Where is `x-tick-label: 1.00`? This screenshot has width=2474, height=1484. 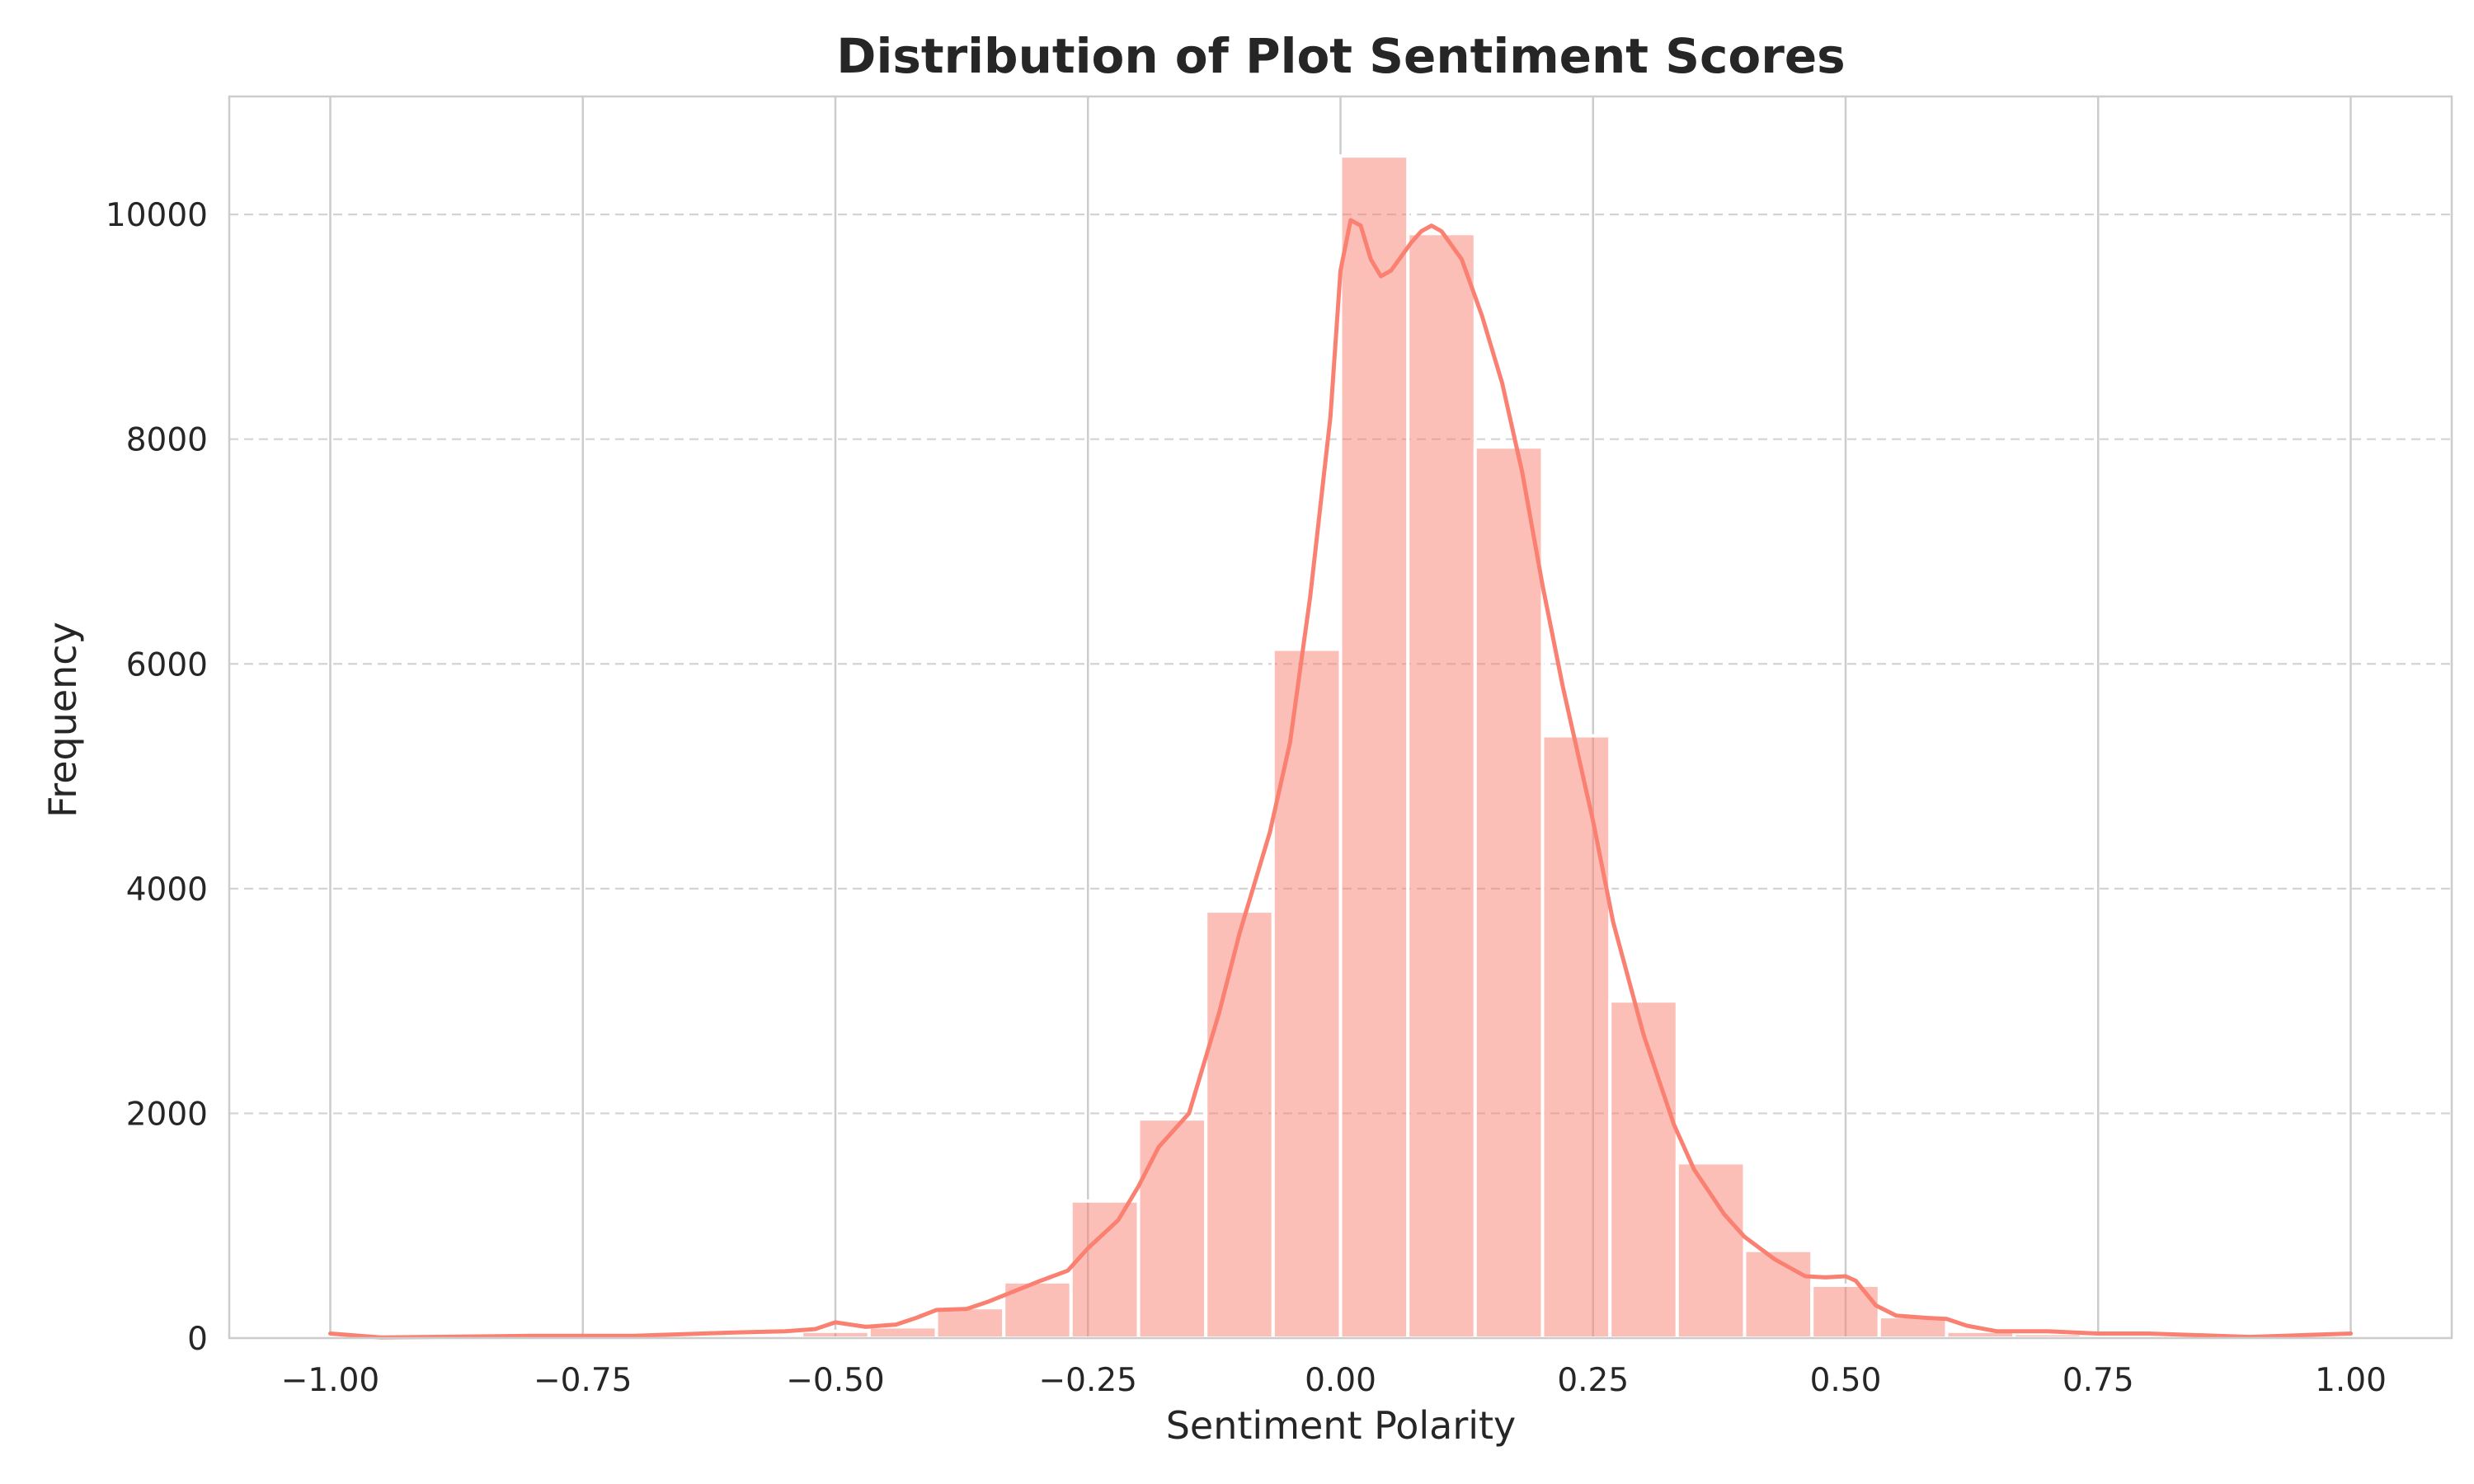
x-tick-label: 1.00 is located at coordinates (2351, 1380).